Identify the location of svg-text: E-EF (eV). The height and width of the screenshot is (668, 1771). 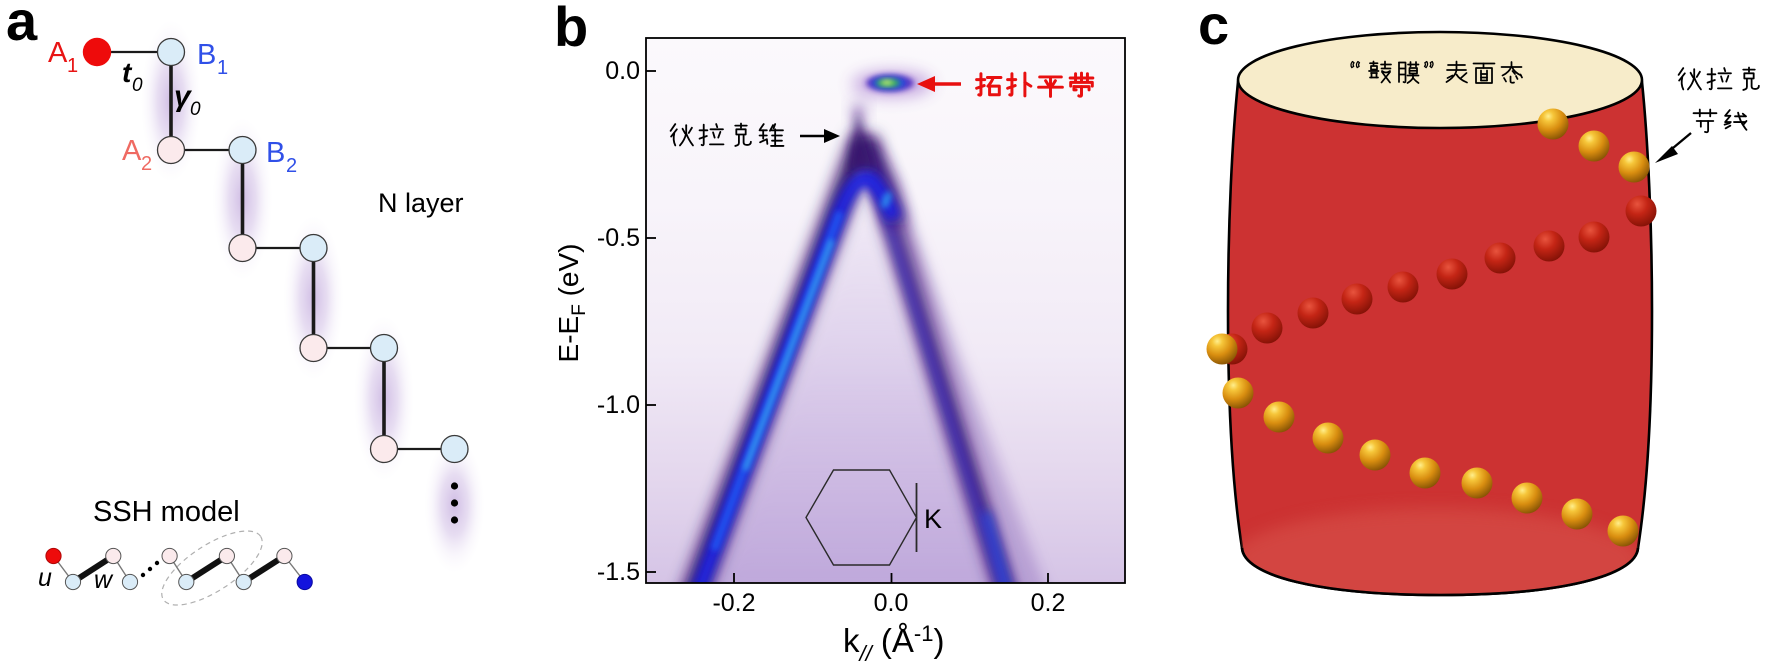
(571, 303).